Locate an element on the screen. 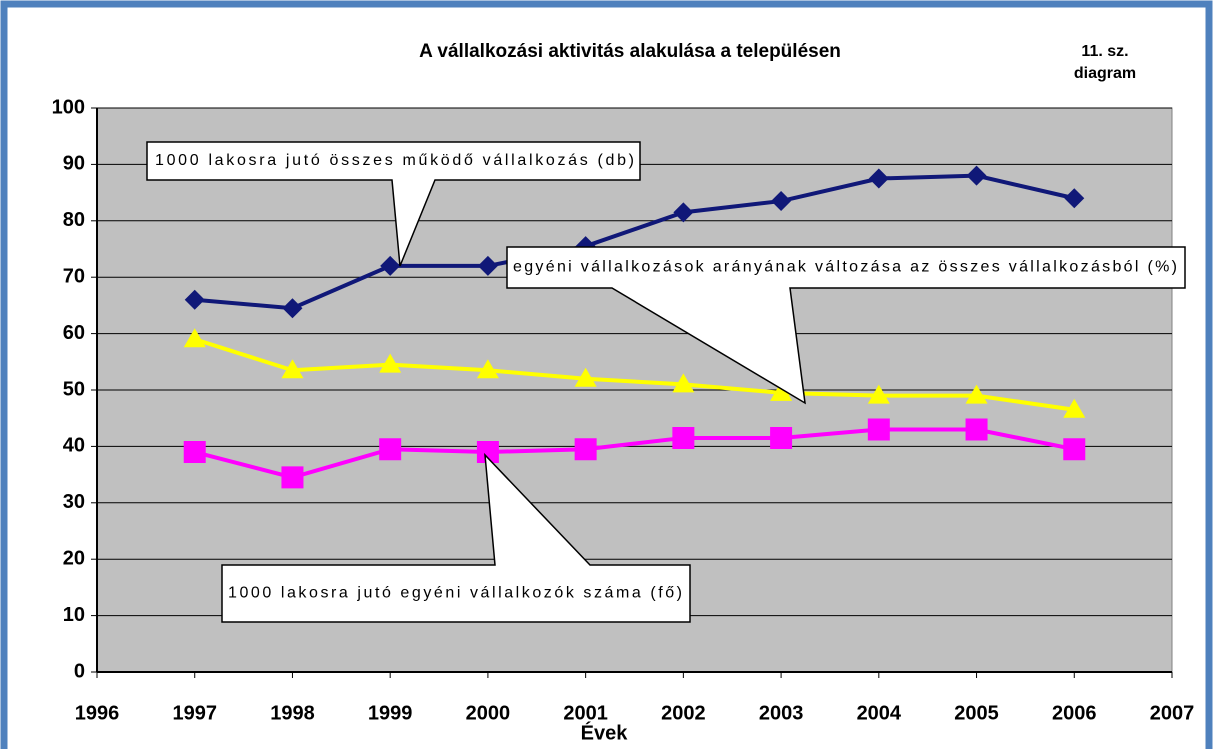 The height and width of the screenshot is (749, 1213). x-tick-label: 1998 is located at coordinates (292, 713).